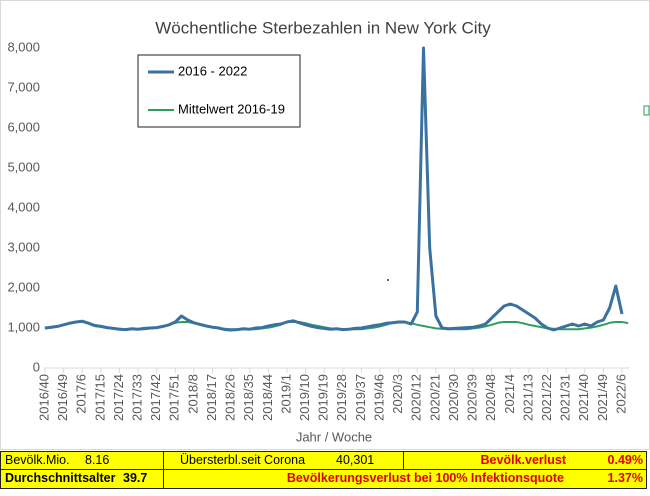 The height and width of the screenshot is (496, 650). What do you see at coordinates (416, 397) in the screenshot?
I see `x-tick-label: 2020/12` at bounding box center [416, 397].